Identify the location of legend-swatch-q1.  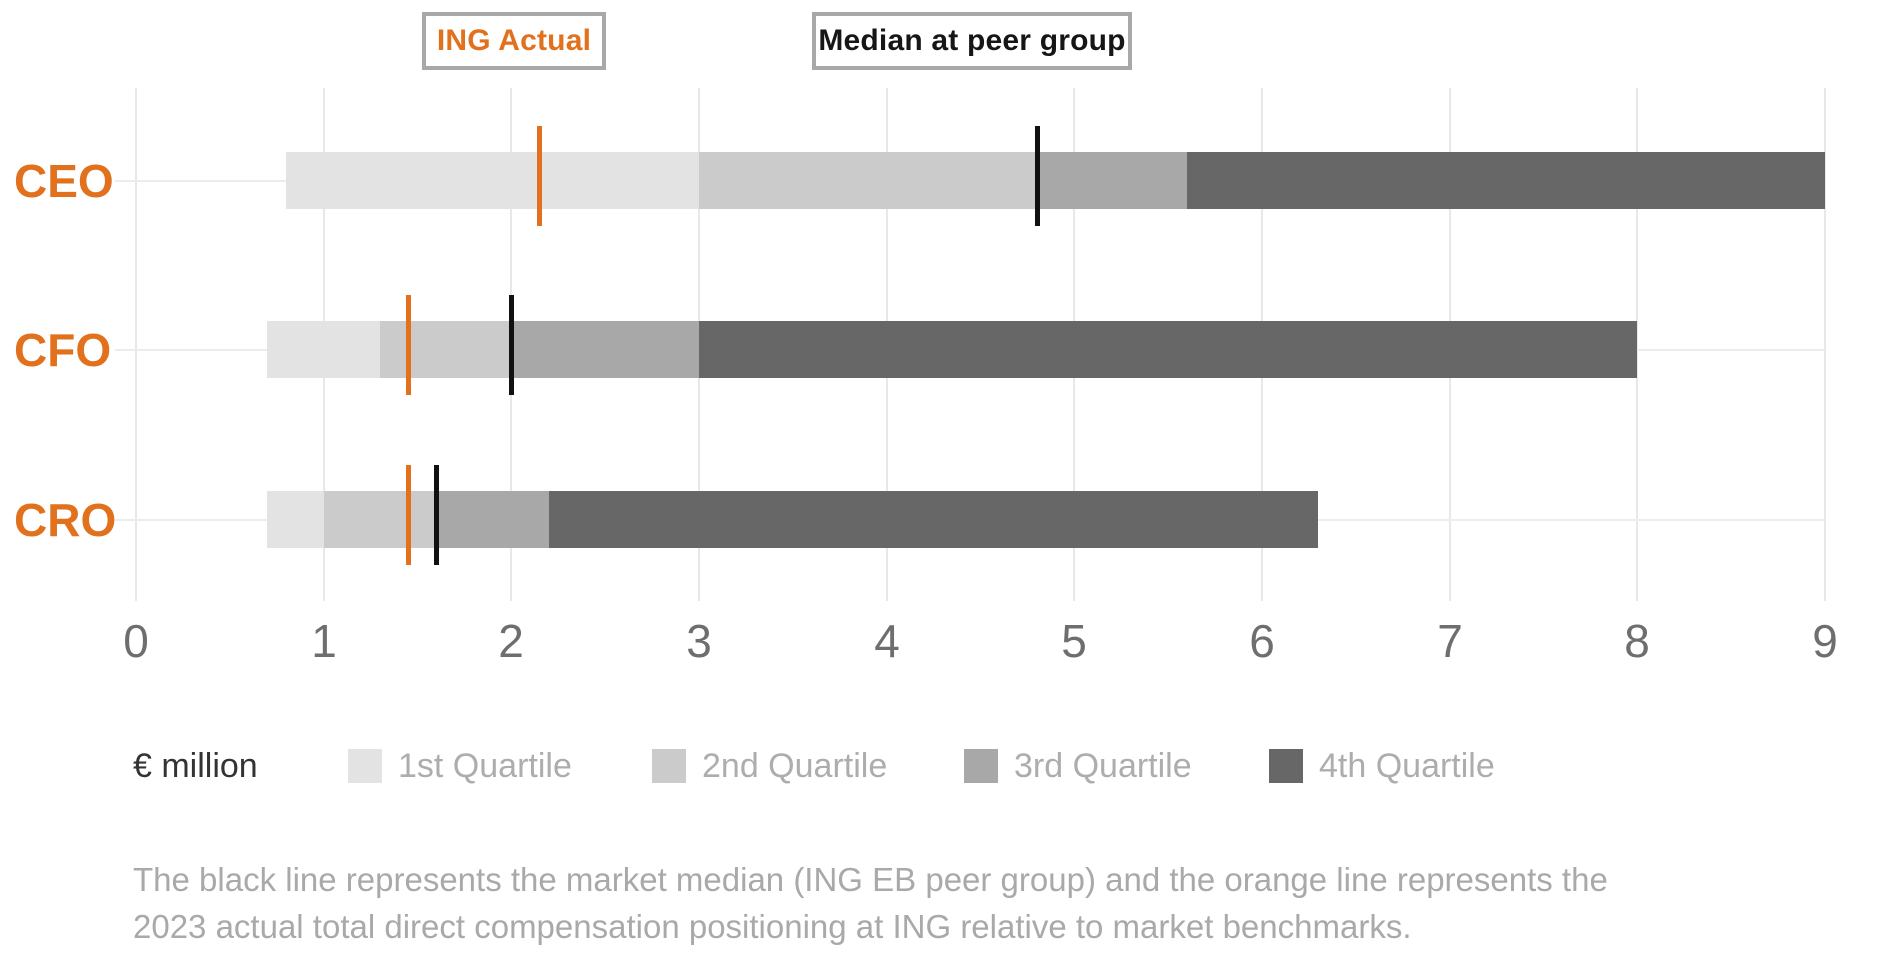
(365, 766).